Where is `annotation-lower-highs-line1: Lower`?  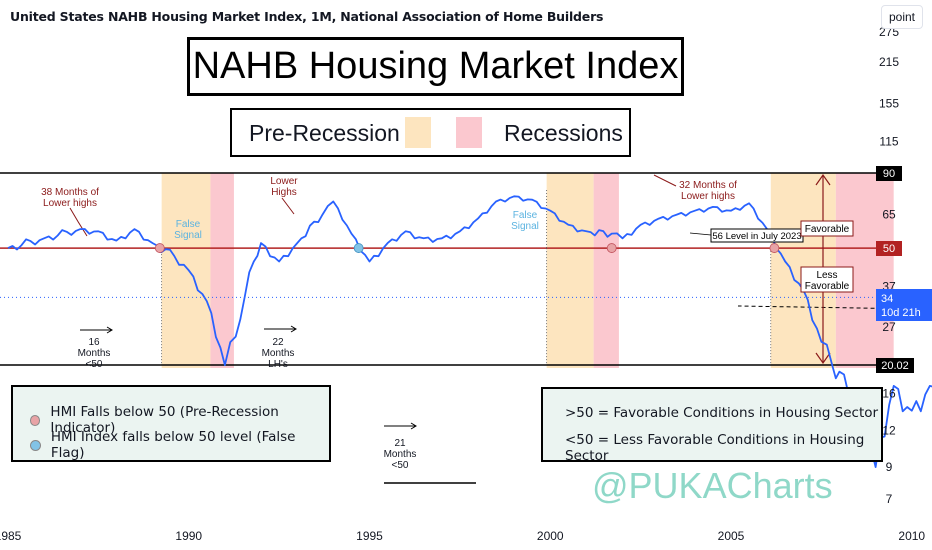
annotation-lower-highs-line1: Lower is located at coordinates (284, 181).